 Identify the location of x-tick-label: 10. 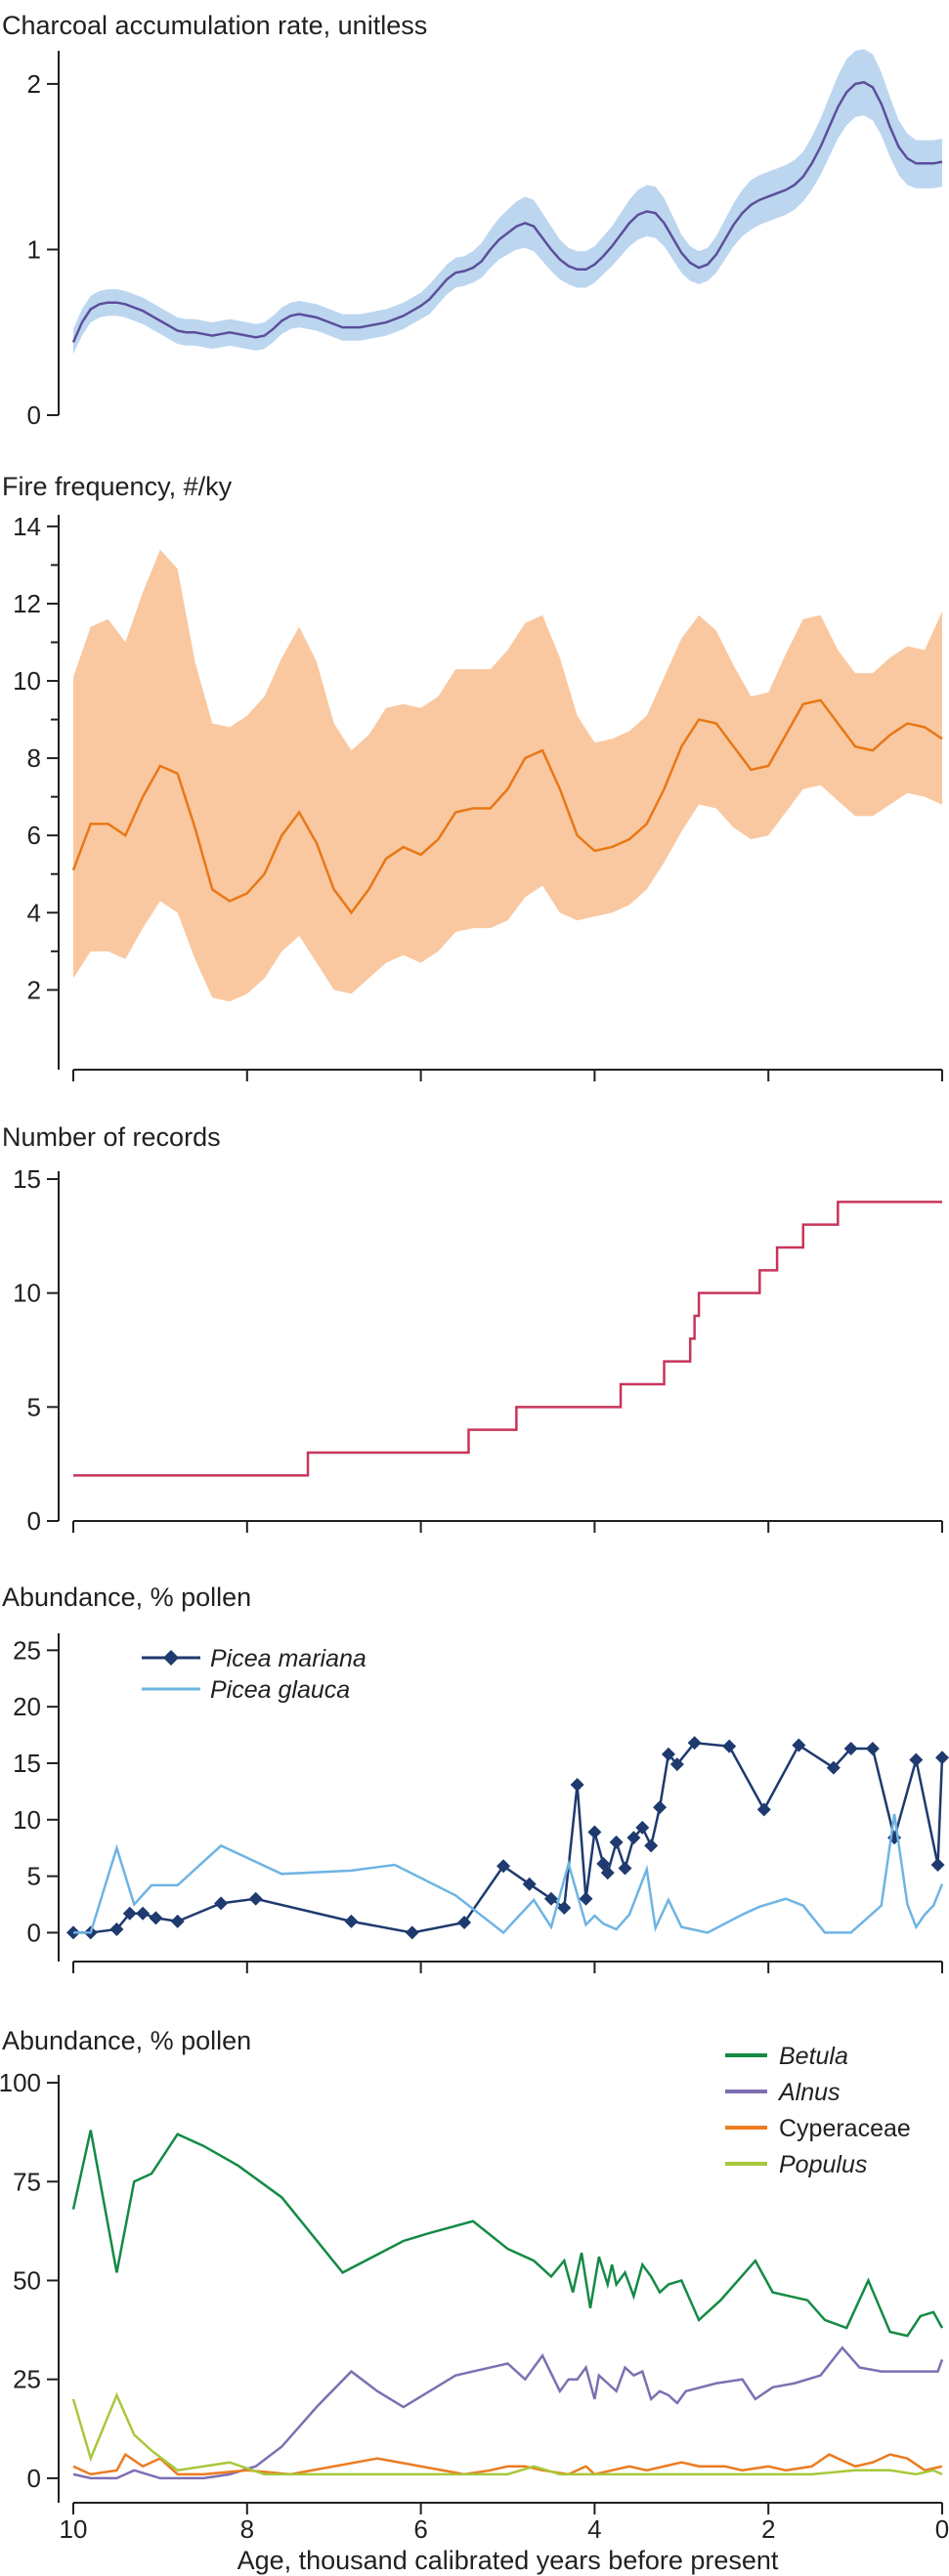
(74, 2529).